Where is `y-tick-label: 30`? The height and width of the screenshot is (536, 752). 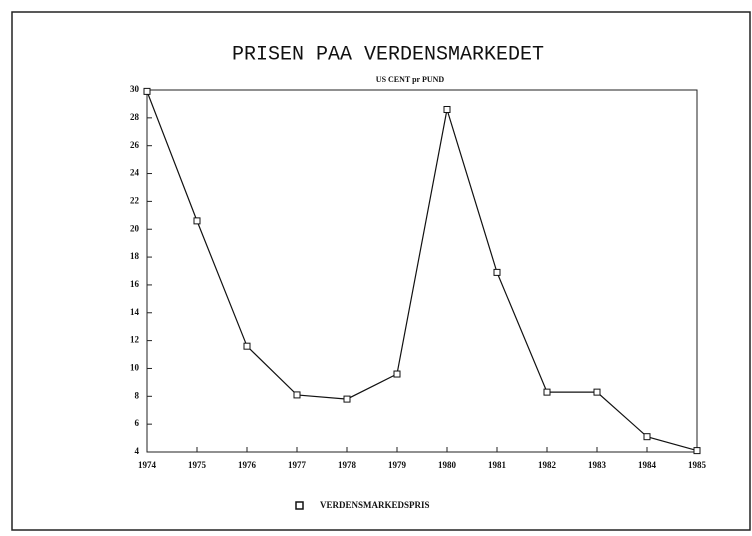
y-tick-label: 30 is located at coordinates (135, 89).